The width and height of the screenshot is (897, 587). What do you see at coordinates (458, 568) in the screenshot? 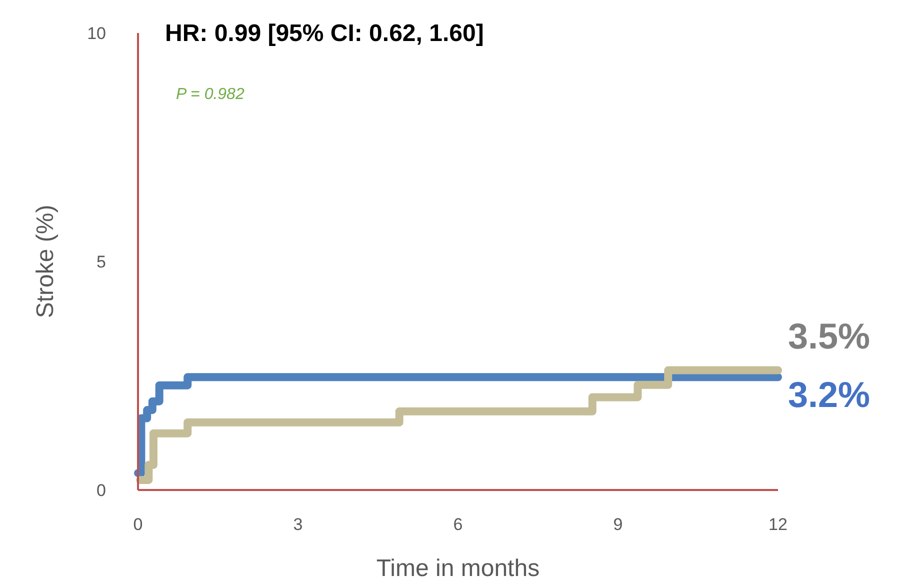
I see `x-axis-title: Time in months` at bounding box center [458, 568].